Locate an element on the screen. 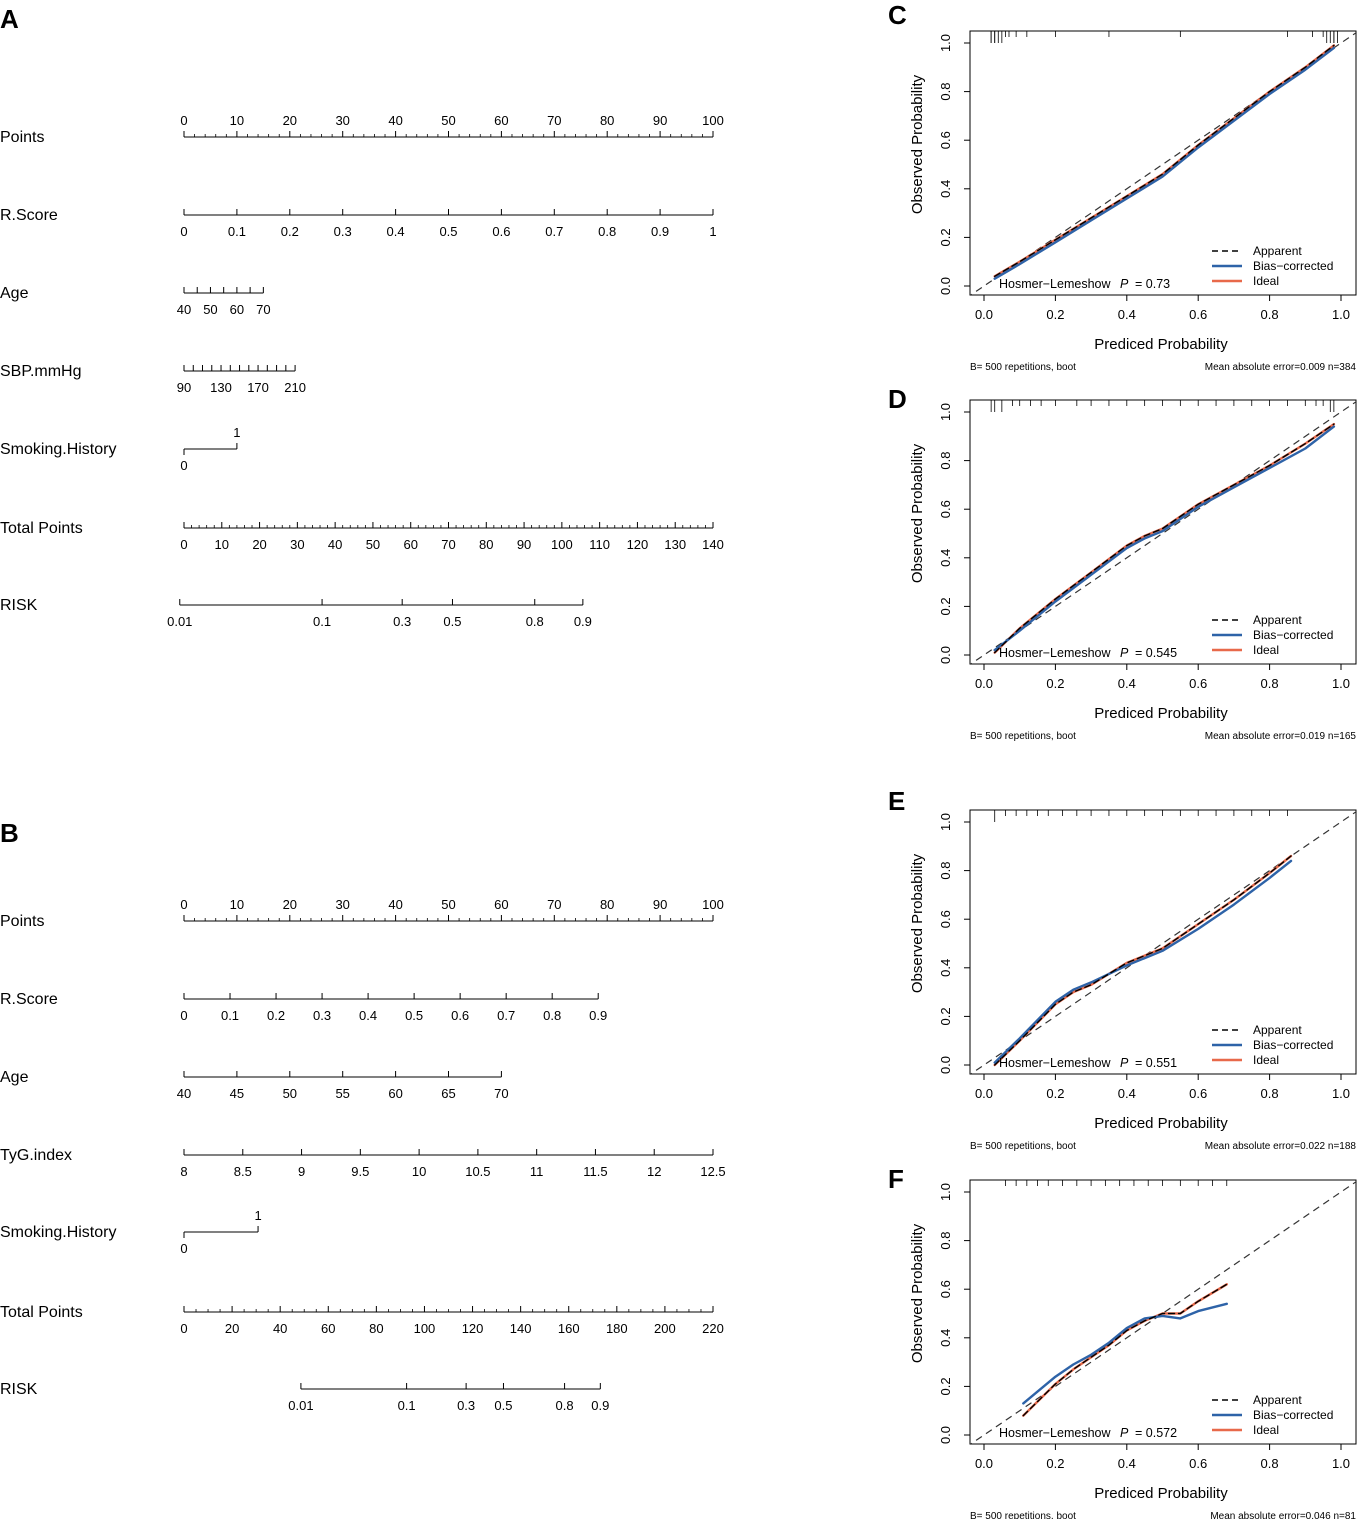  tick-label: 8 is located at coordinates (183, 1171).